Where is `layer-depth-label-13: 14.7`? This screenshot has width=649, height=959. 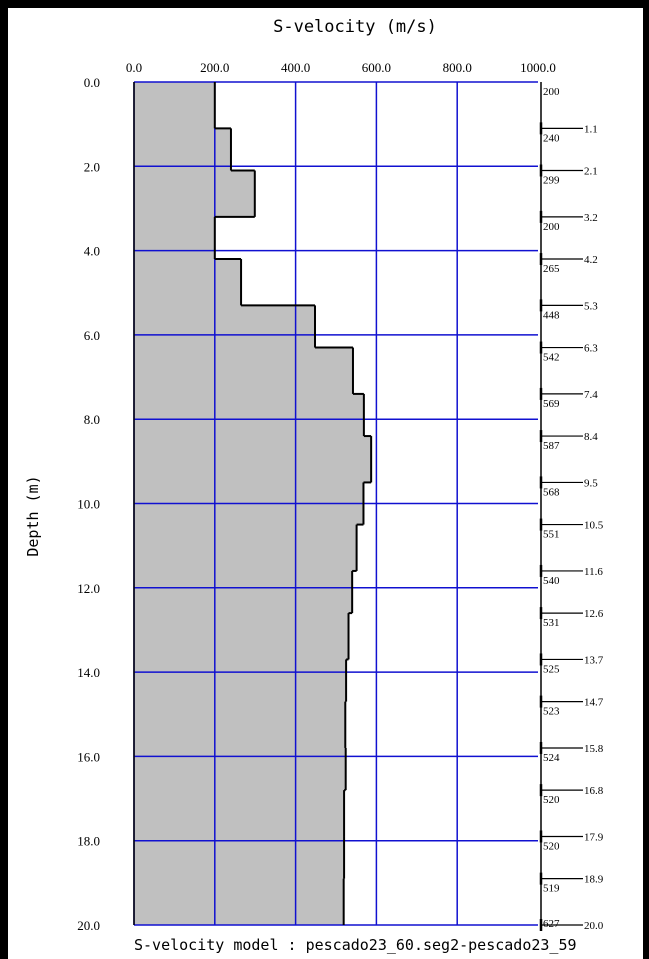 layer-depth-label-13: 14.7 is located at coordinates (594, 703).